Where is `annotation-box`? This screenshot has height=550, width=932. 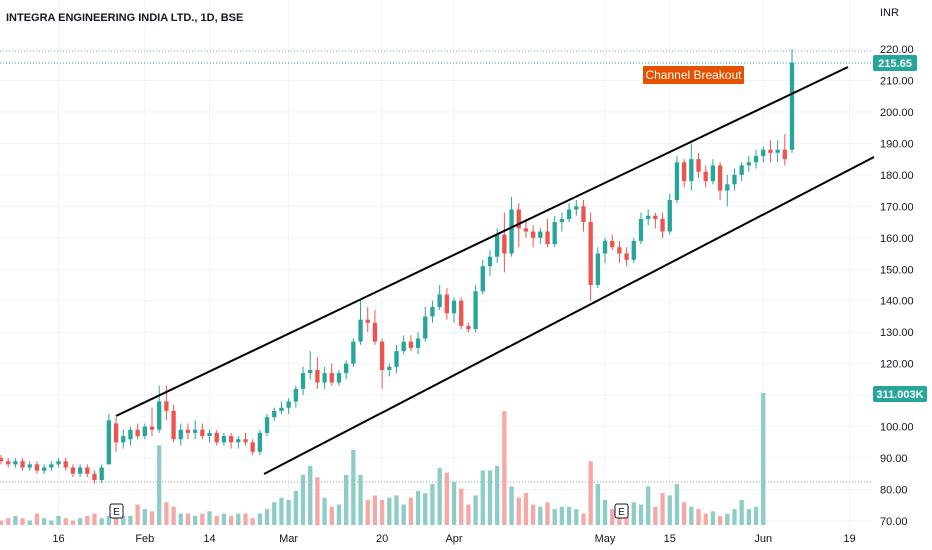
annotation-box is located at coordinates (693, 75).